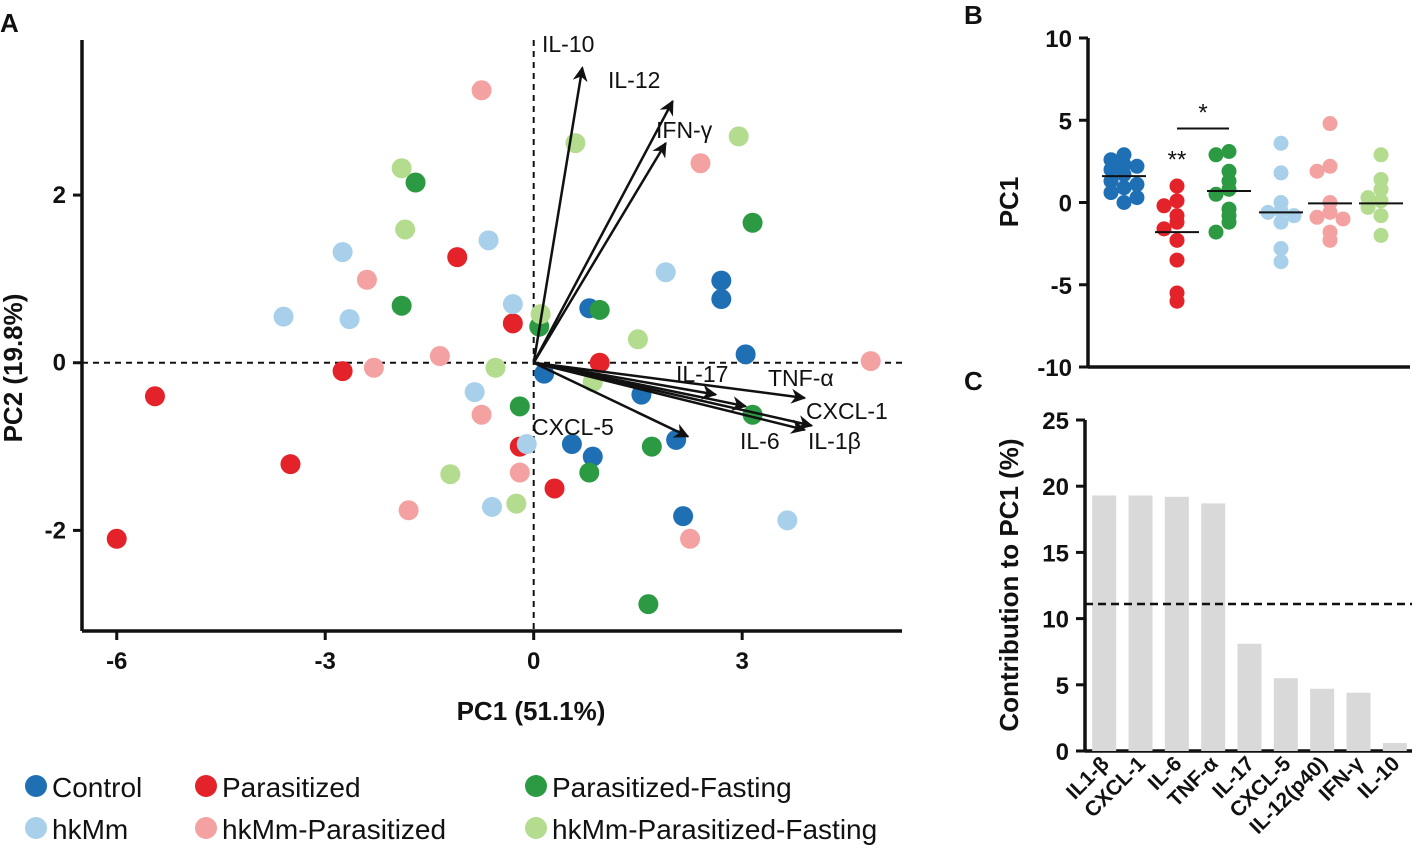  I want to click on loading-arrow-IL-1β, so click(670, 397).